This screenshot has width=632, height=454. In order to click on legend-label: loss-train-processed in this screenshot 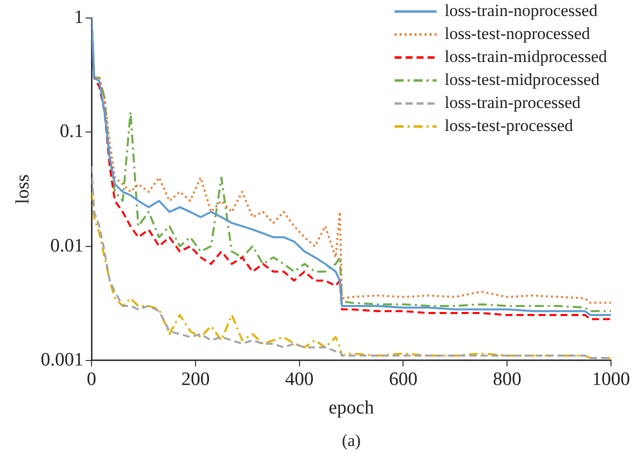, I will do `click(513, 102)`.